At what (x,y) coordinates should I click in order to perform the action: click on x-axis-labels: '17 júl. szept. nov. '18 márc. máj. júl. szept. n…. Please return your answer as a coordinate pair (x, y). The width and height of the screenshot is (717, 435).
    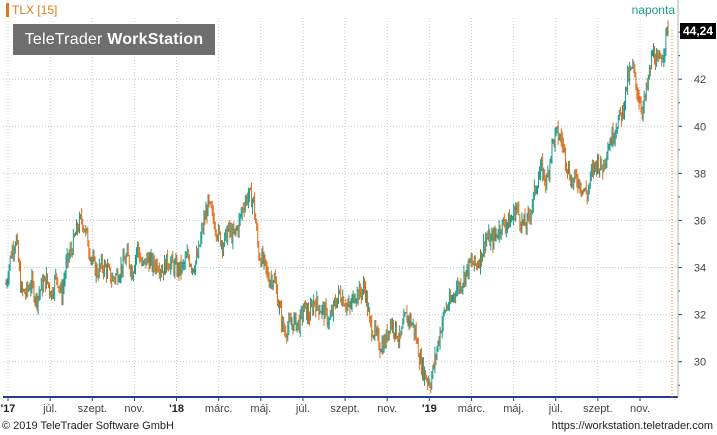
    Looking at the image, I should click on (325, 409).